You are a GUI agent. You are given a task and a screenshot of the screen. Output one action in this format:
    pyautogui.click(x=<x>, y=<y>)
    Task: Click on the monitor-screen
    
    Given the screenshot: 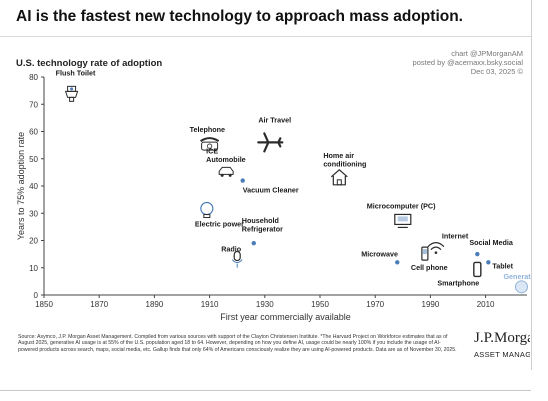 What is the action you would take?
    pyautogui.click(x=402, y=219)
    